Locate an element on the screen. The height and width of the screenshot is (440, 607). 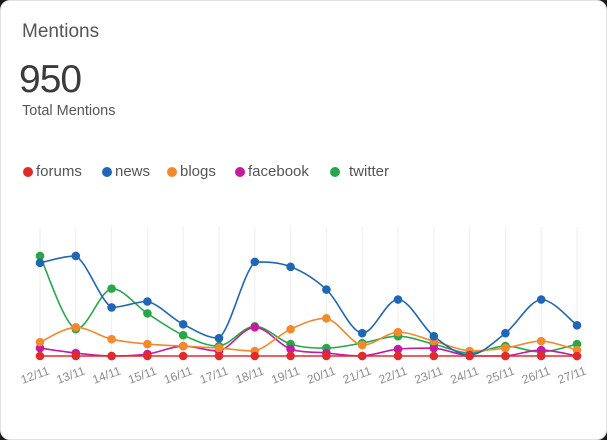
x-tick-label: 26/11 is located at coordinates (536, 375).